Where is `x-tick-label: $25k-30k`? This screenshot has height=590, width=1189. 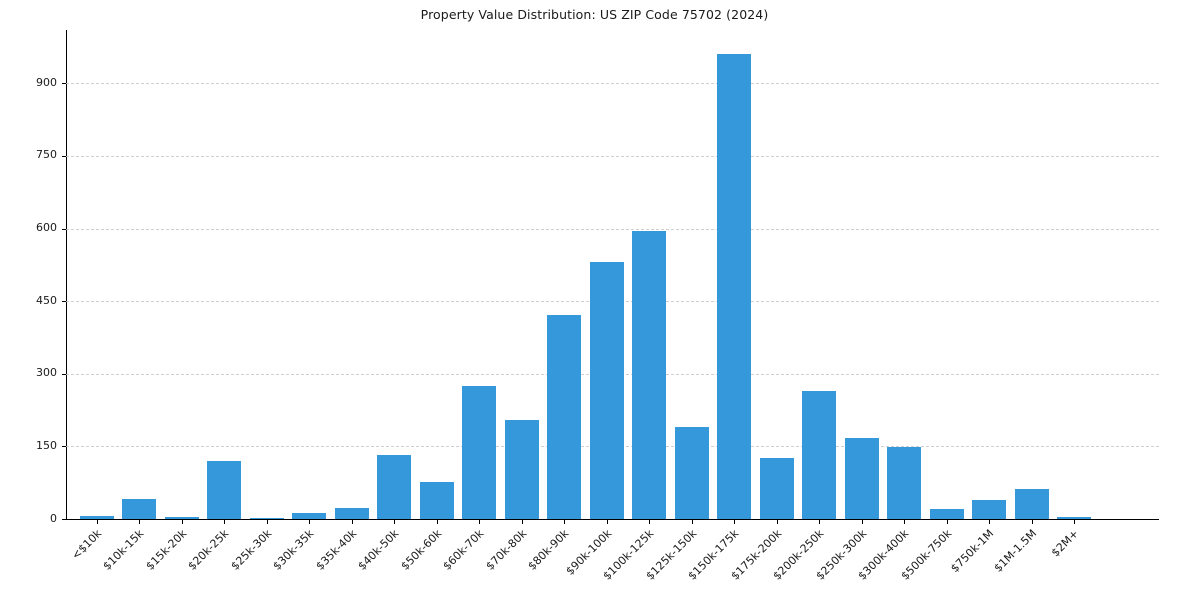 x-tick-label: $25k-30k is located at coordinates (251, 550).